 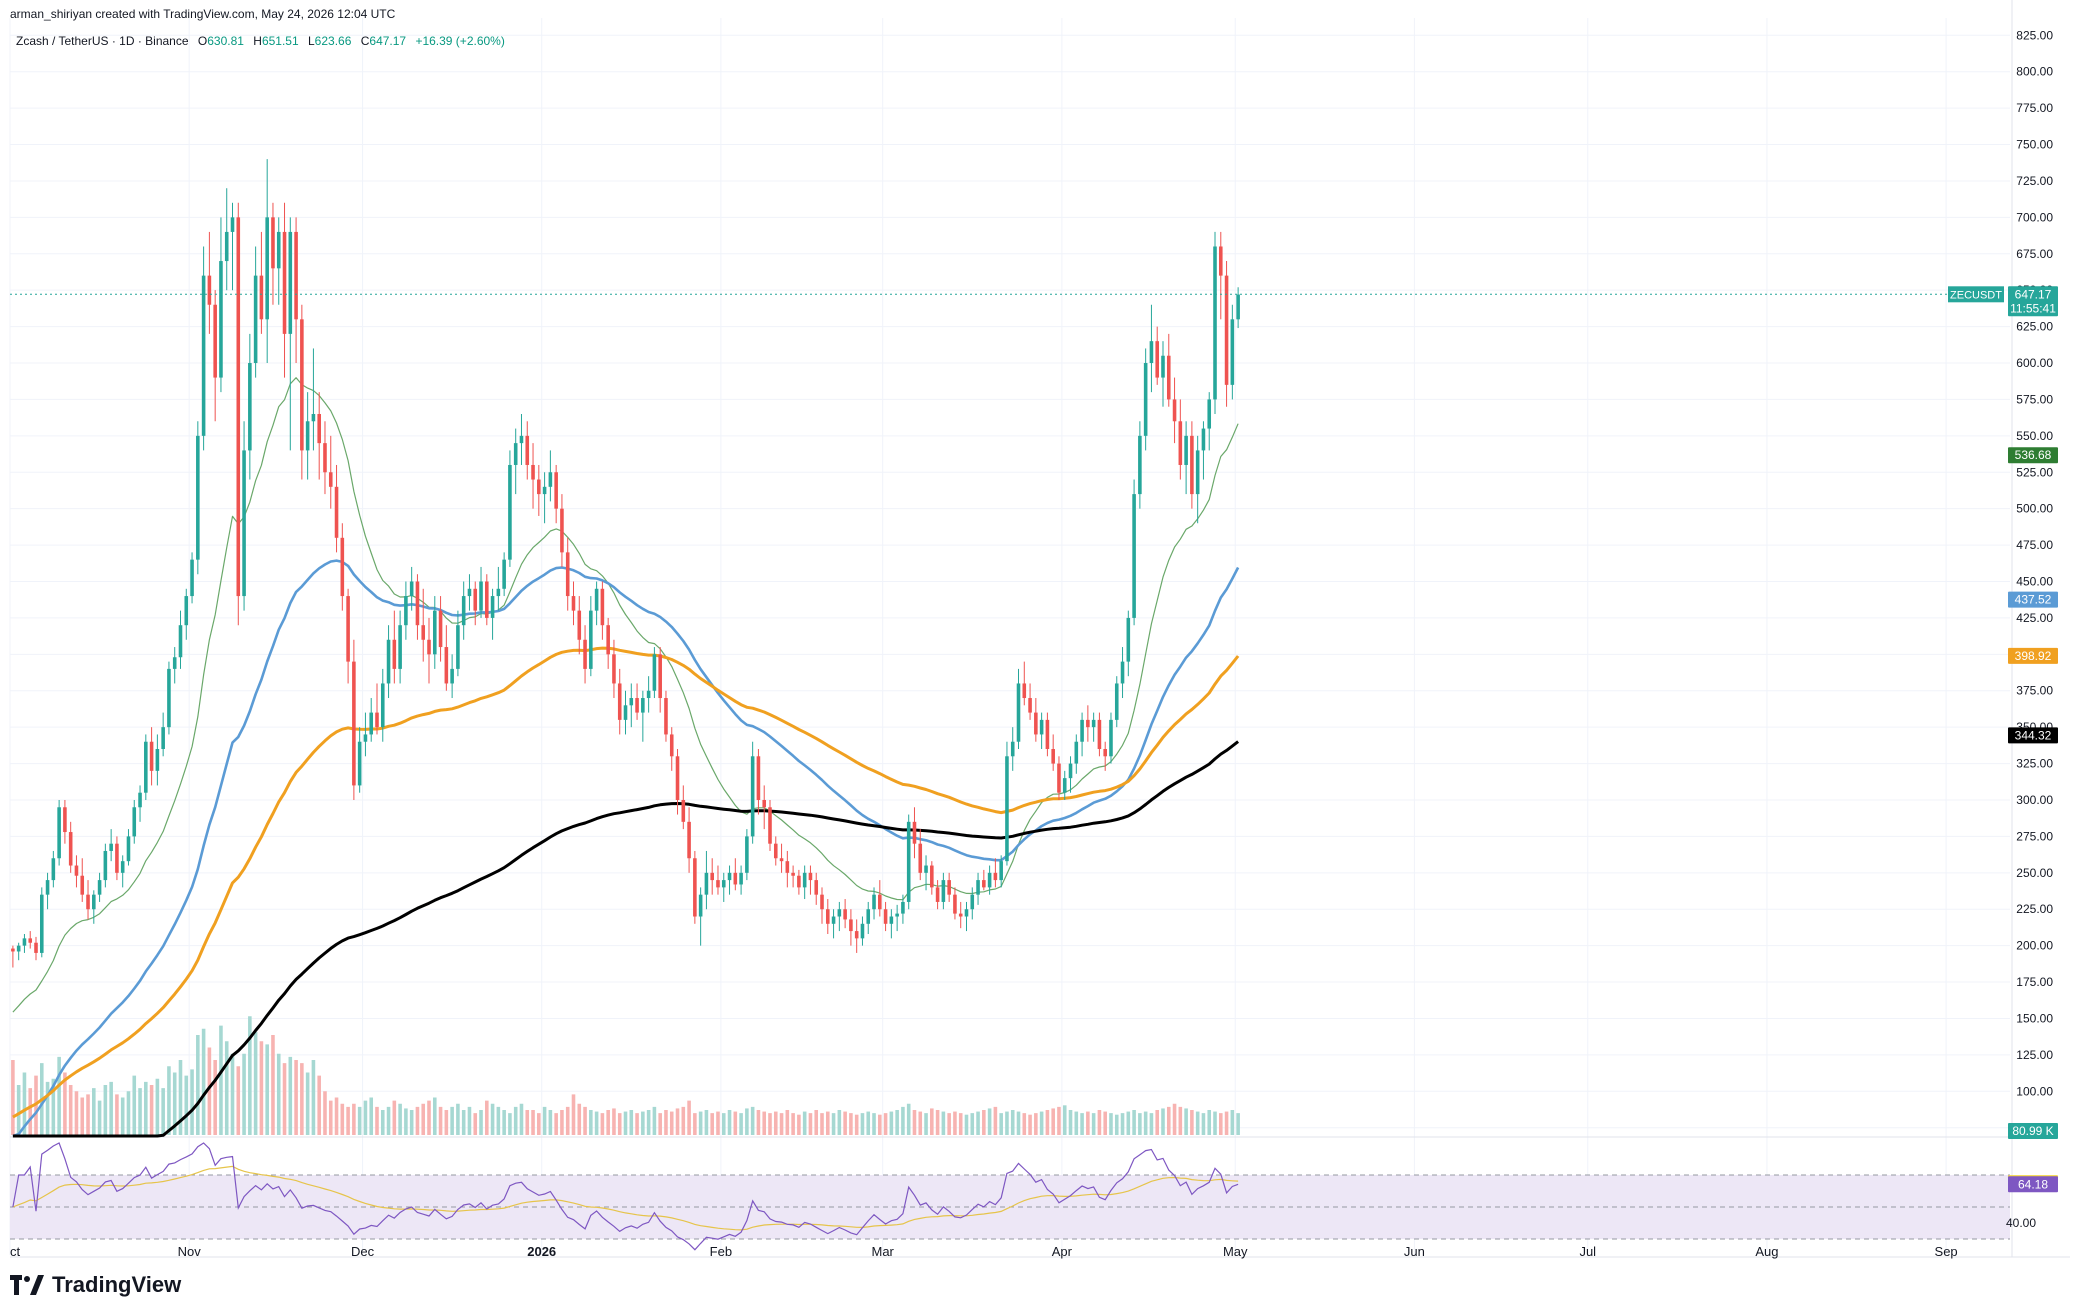 I want to click on rsi-line, so click(x=625, y=1196).